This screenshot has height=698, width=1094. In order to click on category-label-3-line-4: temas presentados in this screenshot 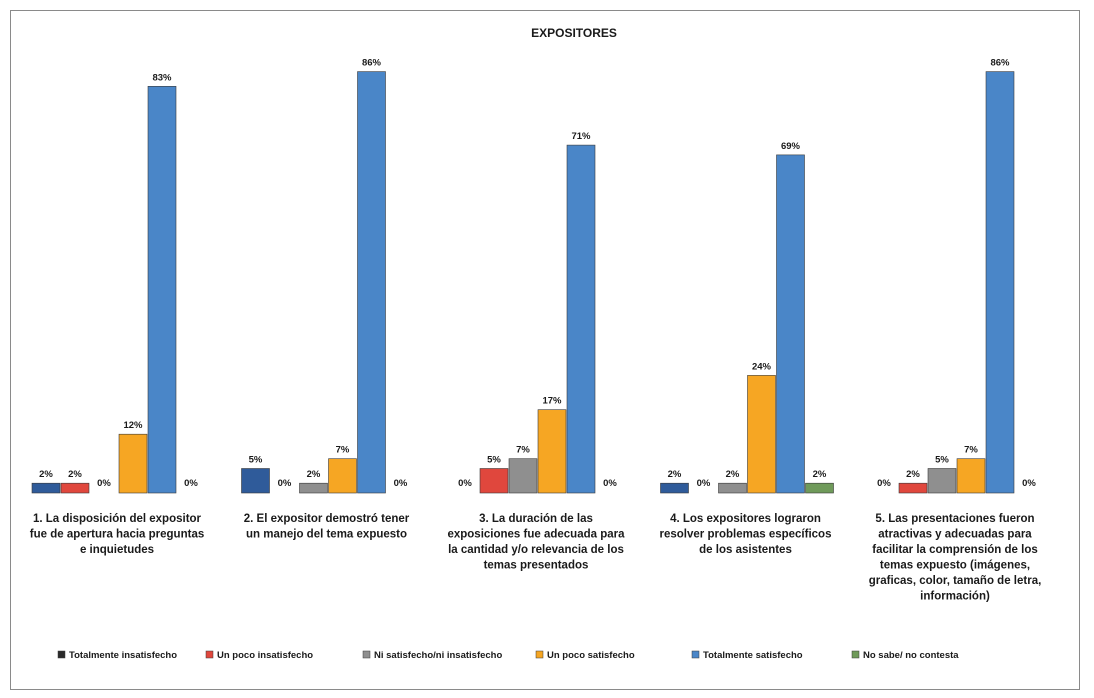, I will do `click(536, 566)`.